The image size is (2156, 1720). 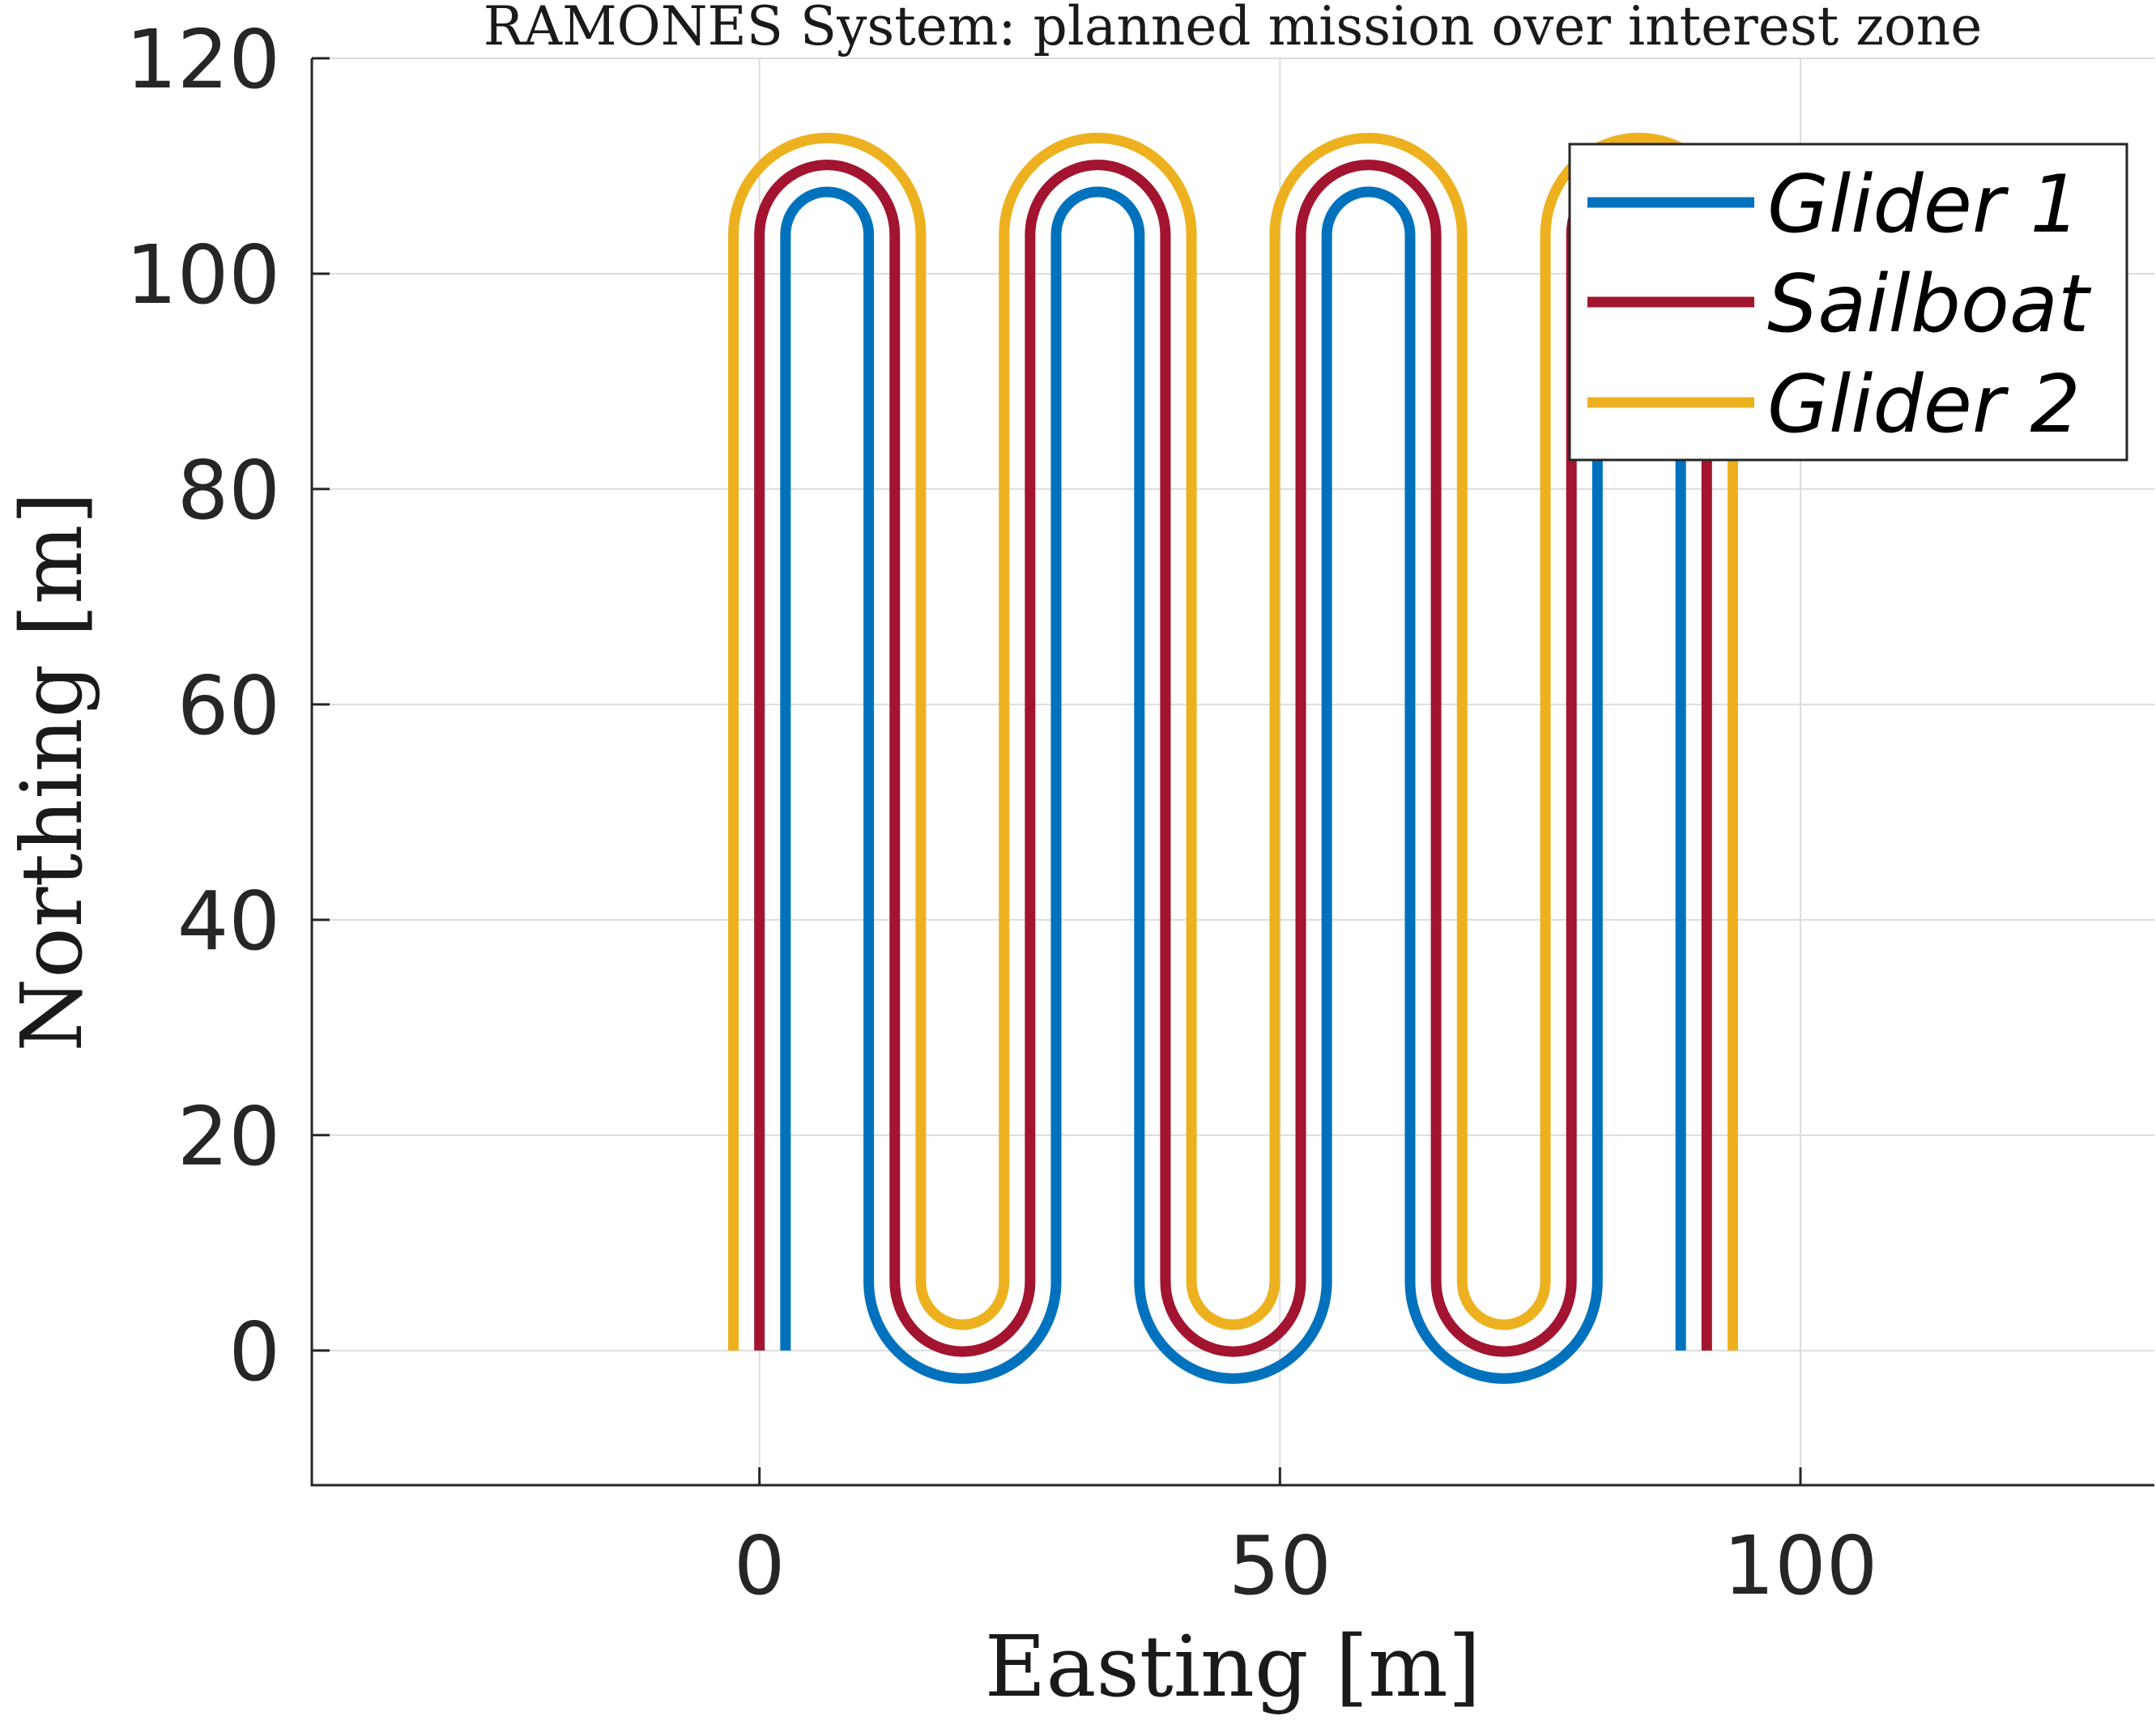 I want to click on y-axis-label: Northing [m], so click(x=51, y=772).